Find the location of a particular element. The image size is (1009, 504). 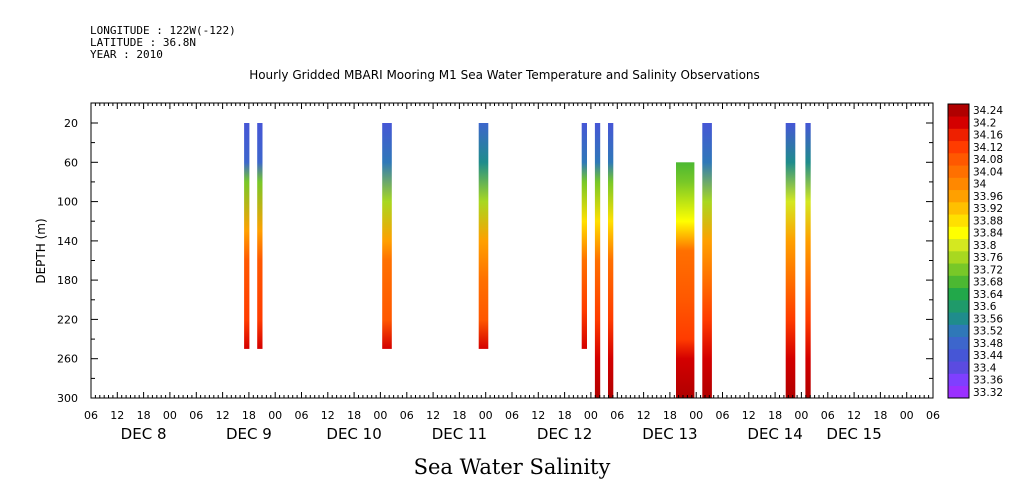

x-date-label: DEC 9 is located at coordinates (249, 434).